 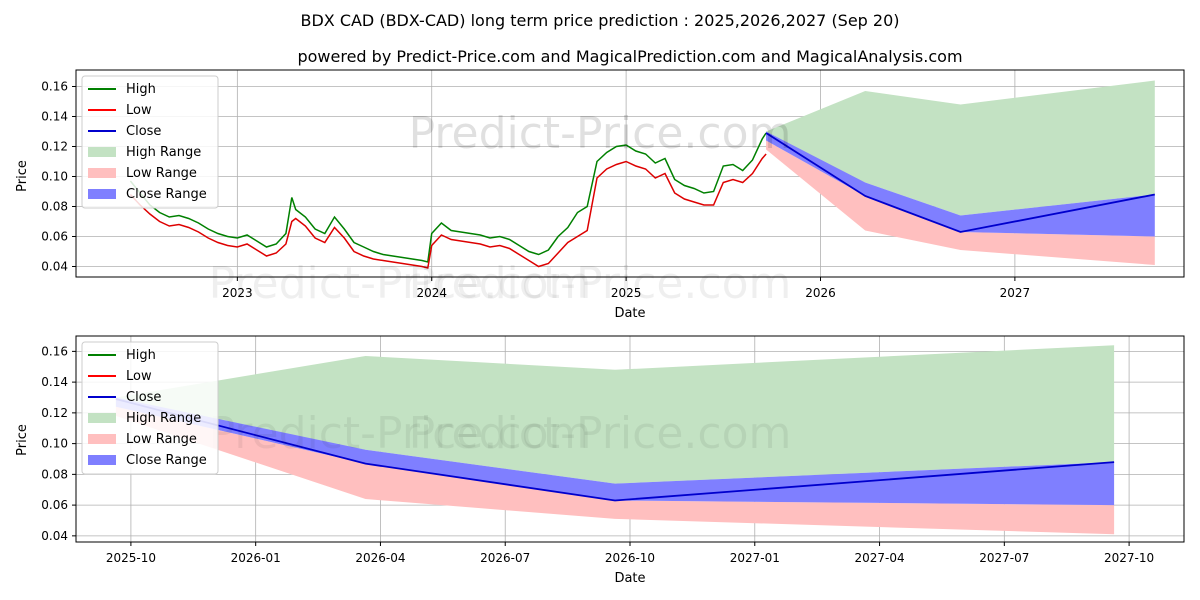 I want to click on low-range-area, so click(x=960, y=202).